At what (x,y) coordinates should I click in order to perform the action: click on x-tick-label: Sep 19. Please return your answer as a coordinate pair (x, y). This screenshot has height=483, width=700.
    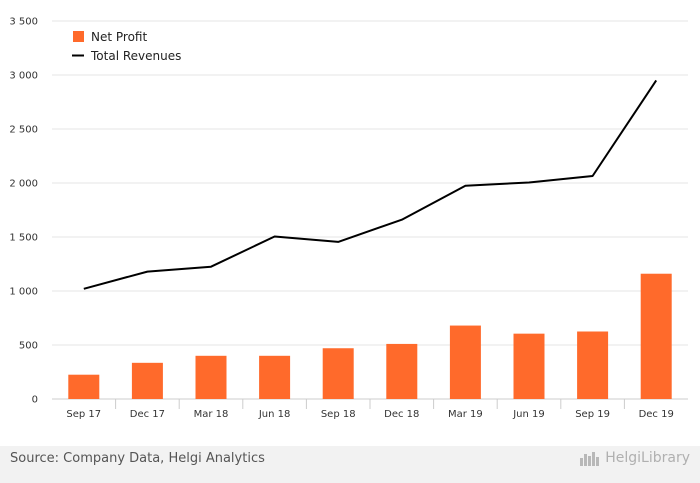
    Looking at the image, I should click on (592, 414).